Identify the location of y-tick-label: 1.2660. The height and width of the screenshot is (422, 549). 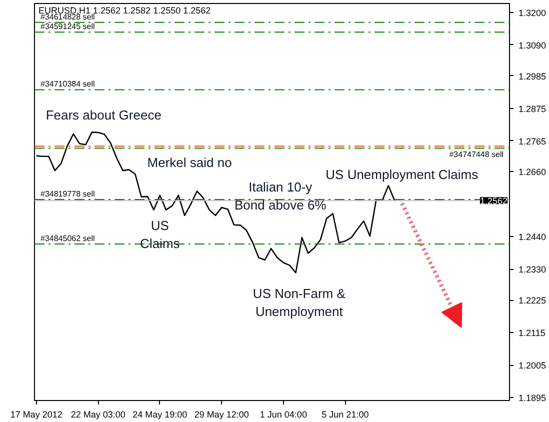
(532, 172).